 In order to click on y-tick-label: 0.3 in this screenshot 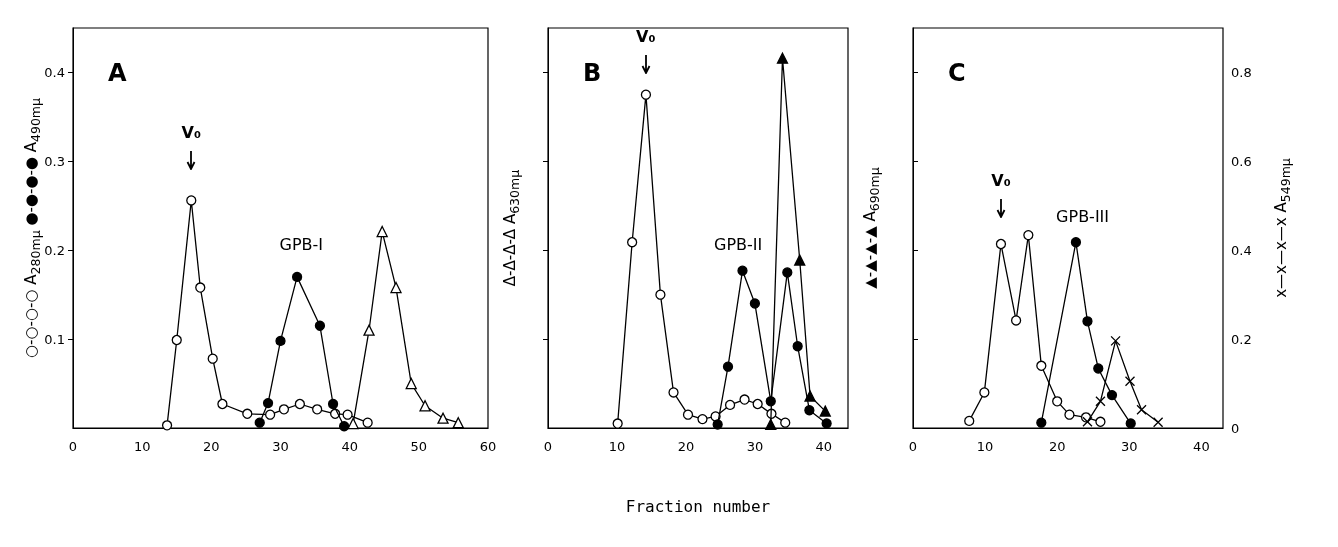, I will do `click(54, 161)`.